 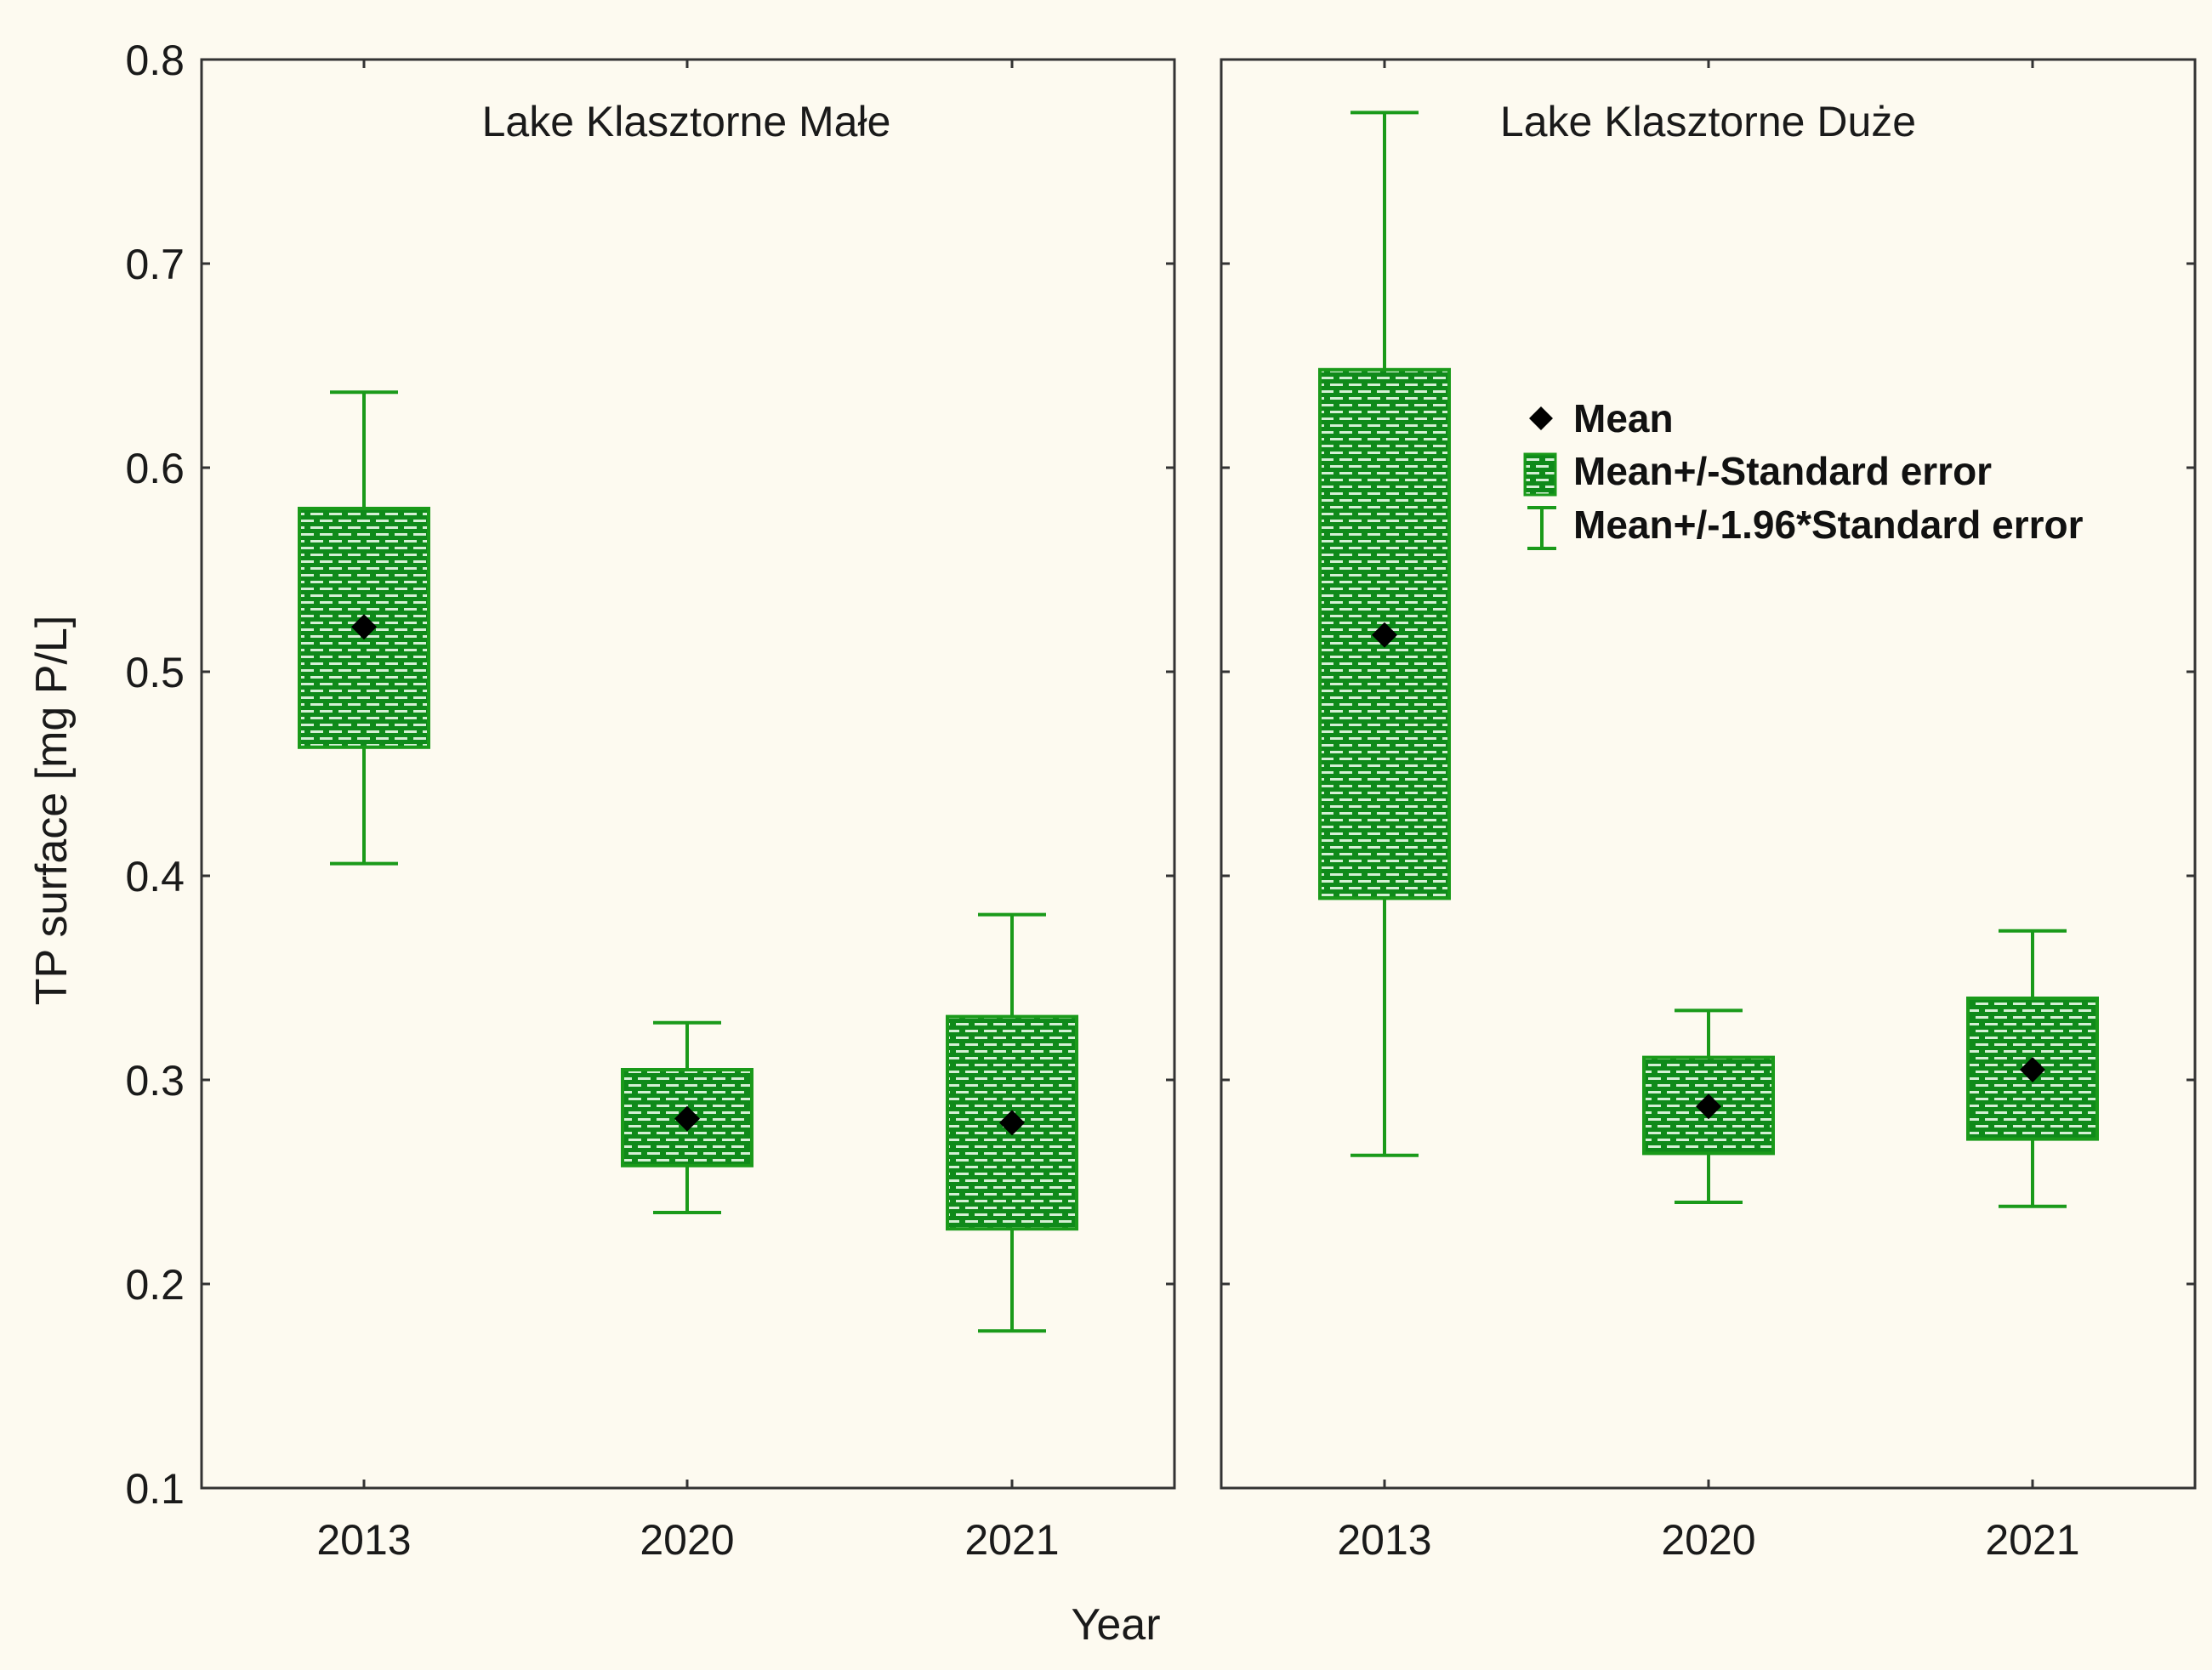 What do you see at coordinates (2033, 1069) in the screenshot?
I see `panel-2-2021-mean-marker` at bounding box center [2033, 1069].